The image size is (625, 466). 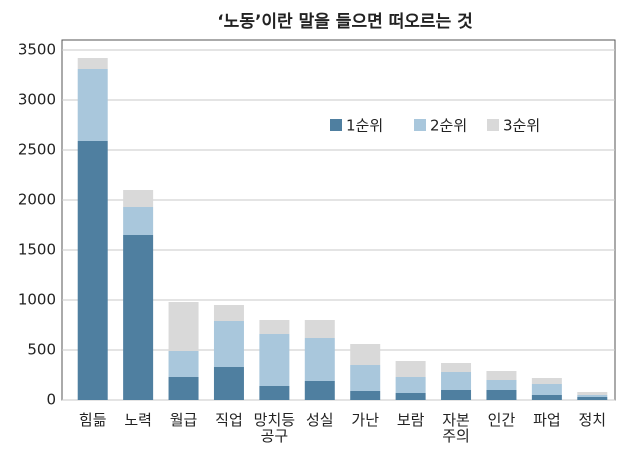 I want to click on x-tick-label: 인간, so click(x=501, y=420).